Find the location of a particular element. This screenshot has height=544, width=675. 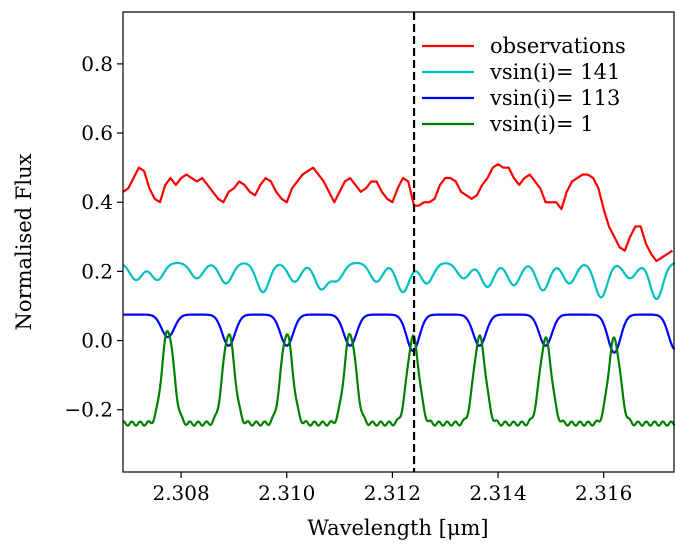

x-tick-label: 2.314 is located at coordinates (497, 493).